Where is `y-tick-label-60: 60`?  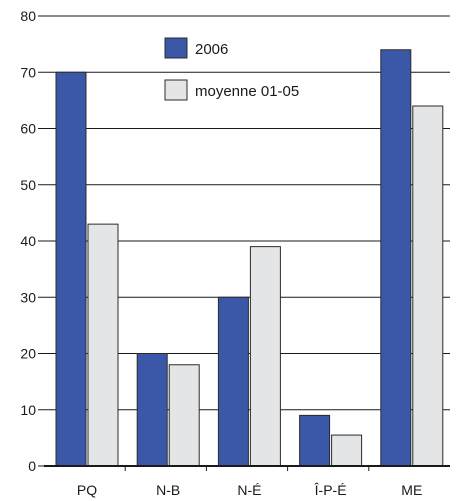 y-tick-label-60: 60 is located at coordinates (28, 129).